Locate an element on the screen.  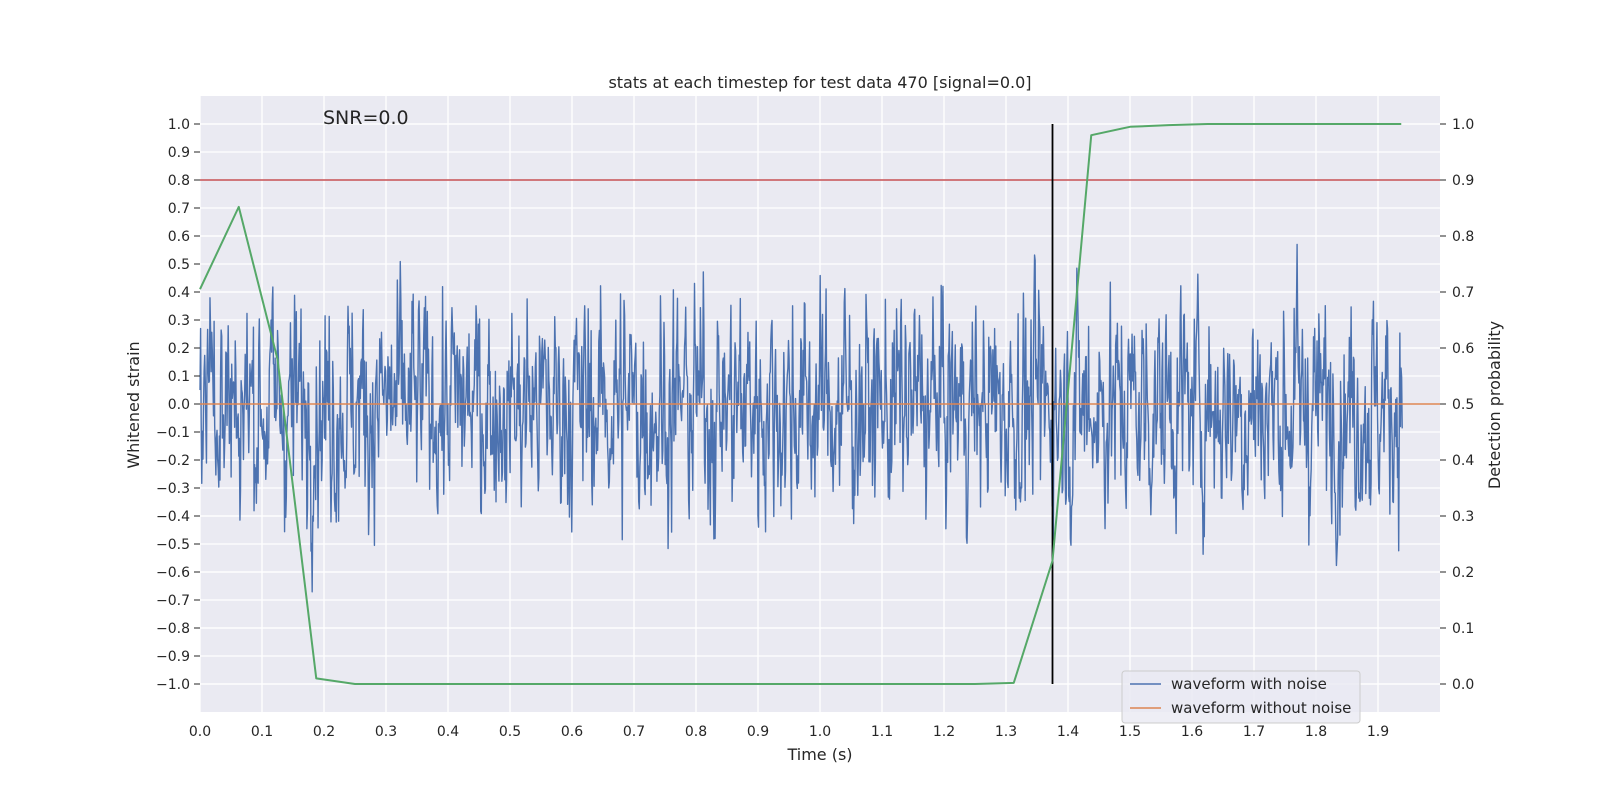
x-tick-label: 0.1 is located at coordinates (262, 732).